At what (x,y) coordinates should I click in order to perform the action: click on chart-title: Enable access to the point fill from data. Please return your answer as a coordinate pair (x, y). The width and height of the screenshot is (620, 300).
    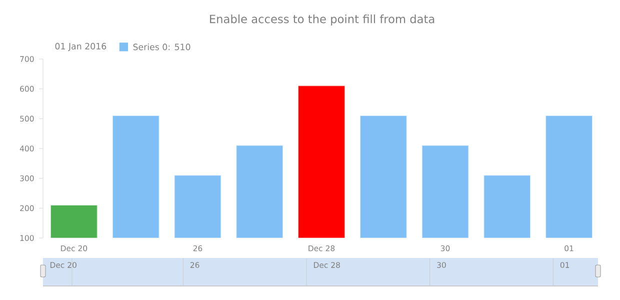
    Looking at the image, I should click on (322, 20).